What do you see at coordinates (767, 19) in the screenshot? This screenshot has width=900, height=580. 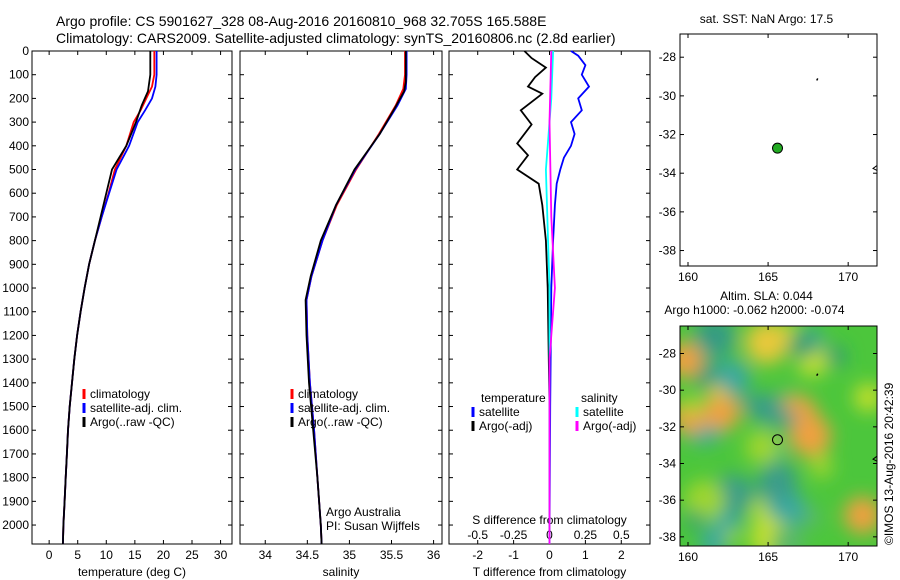 I see `map-title: sat. SST: NaN Argo: 17.5` at bounding box center [767, 19].